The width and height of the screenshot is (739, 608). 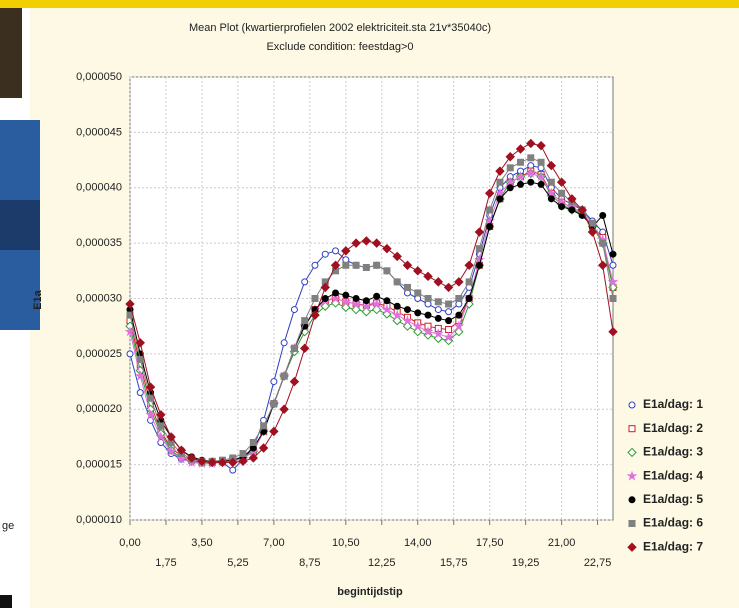 What do you see at coordinates (129, 543) in the screenshot?
I see `x-tick-label: 0,00` at bounding box center [129, 543].